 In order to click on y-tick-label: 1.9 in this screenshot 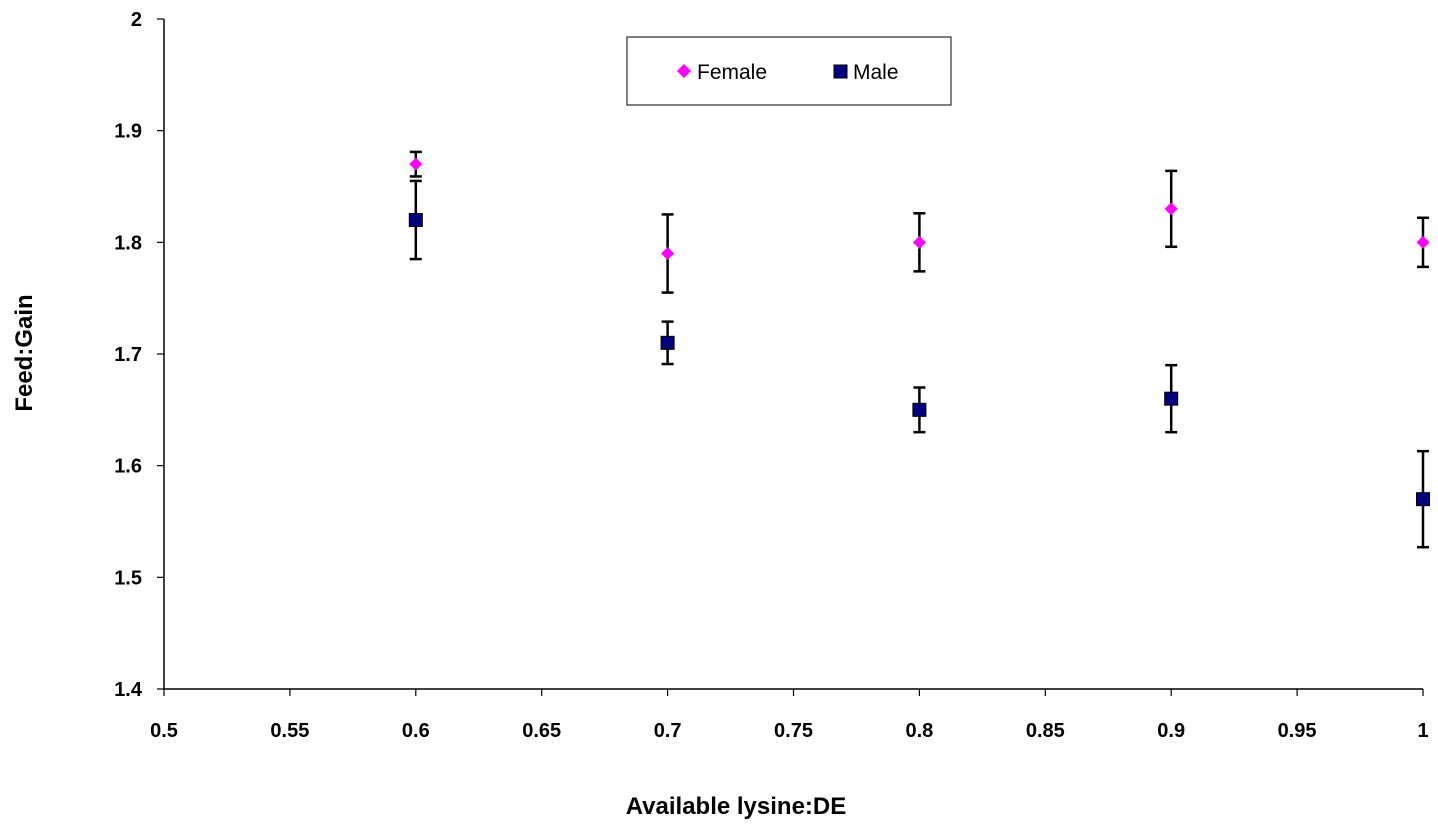, I will do `click(128, 132)`.